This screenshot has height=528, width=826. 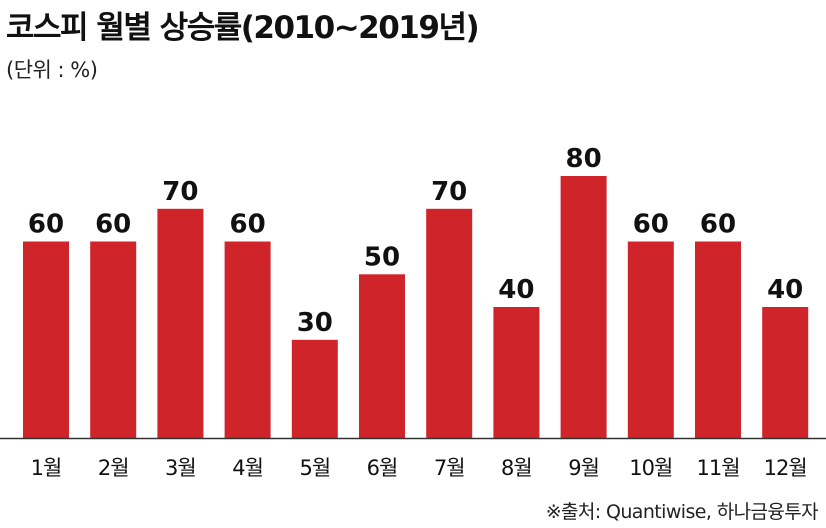 I want to click on bar-value-label: 80, so click(x=584, y=159).